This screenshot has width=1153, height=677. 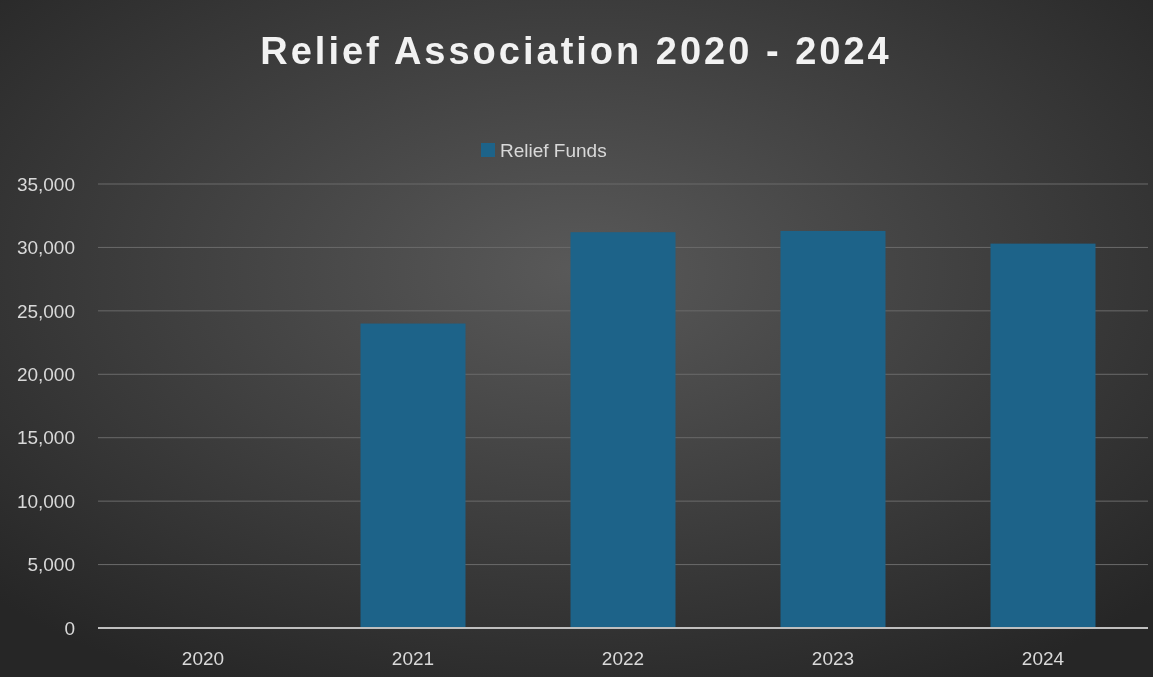 What do you see at coordinates (45, 184) in the screenshot?
I see `y-tick-label: 35,000` at bounding box center [45, 184].